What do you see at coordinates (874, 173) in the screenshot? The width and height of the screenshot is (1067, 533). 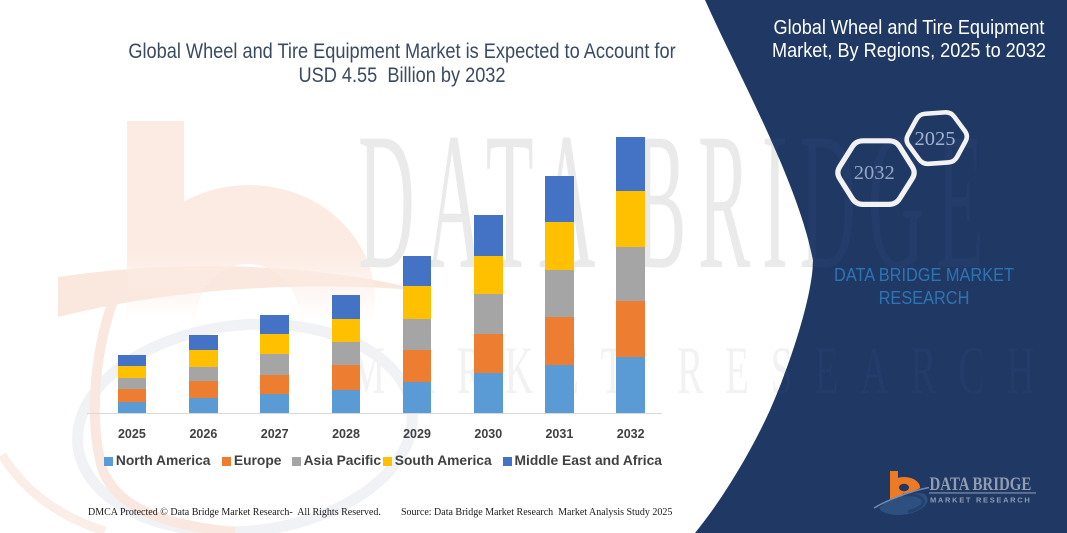 I see `svg-text: 2032` at bounding box center [874, 173].